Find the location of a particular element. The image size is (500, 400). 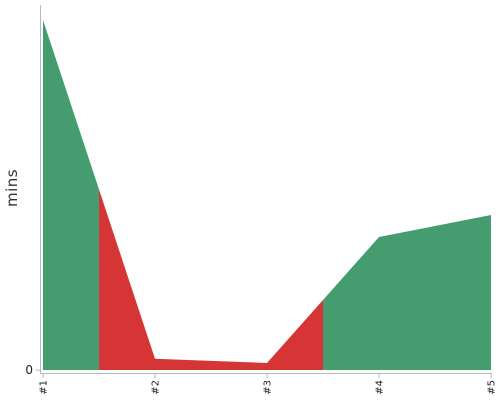

x-tick-label: #5 is located at coordinates (492, 387).